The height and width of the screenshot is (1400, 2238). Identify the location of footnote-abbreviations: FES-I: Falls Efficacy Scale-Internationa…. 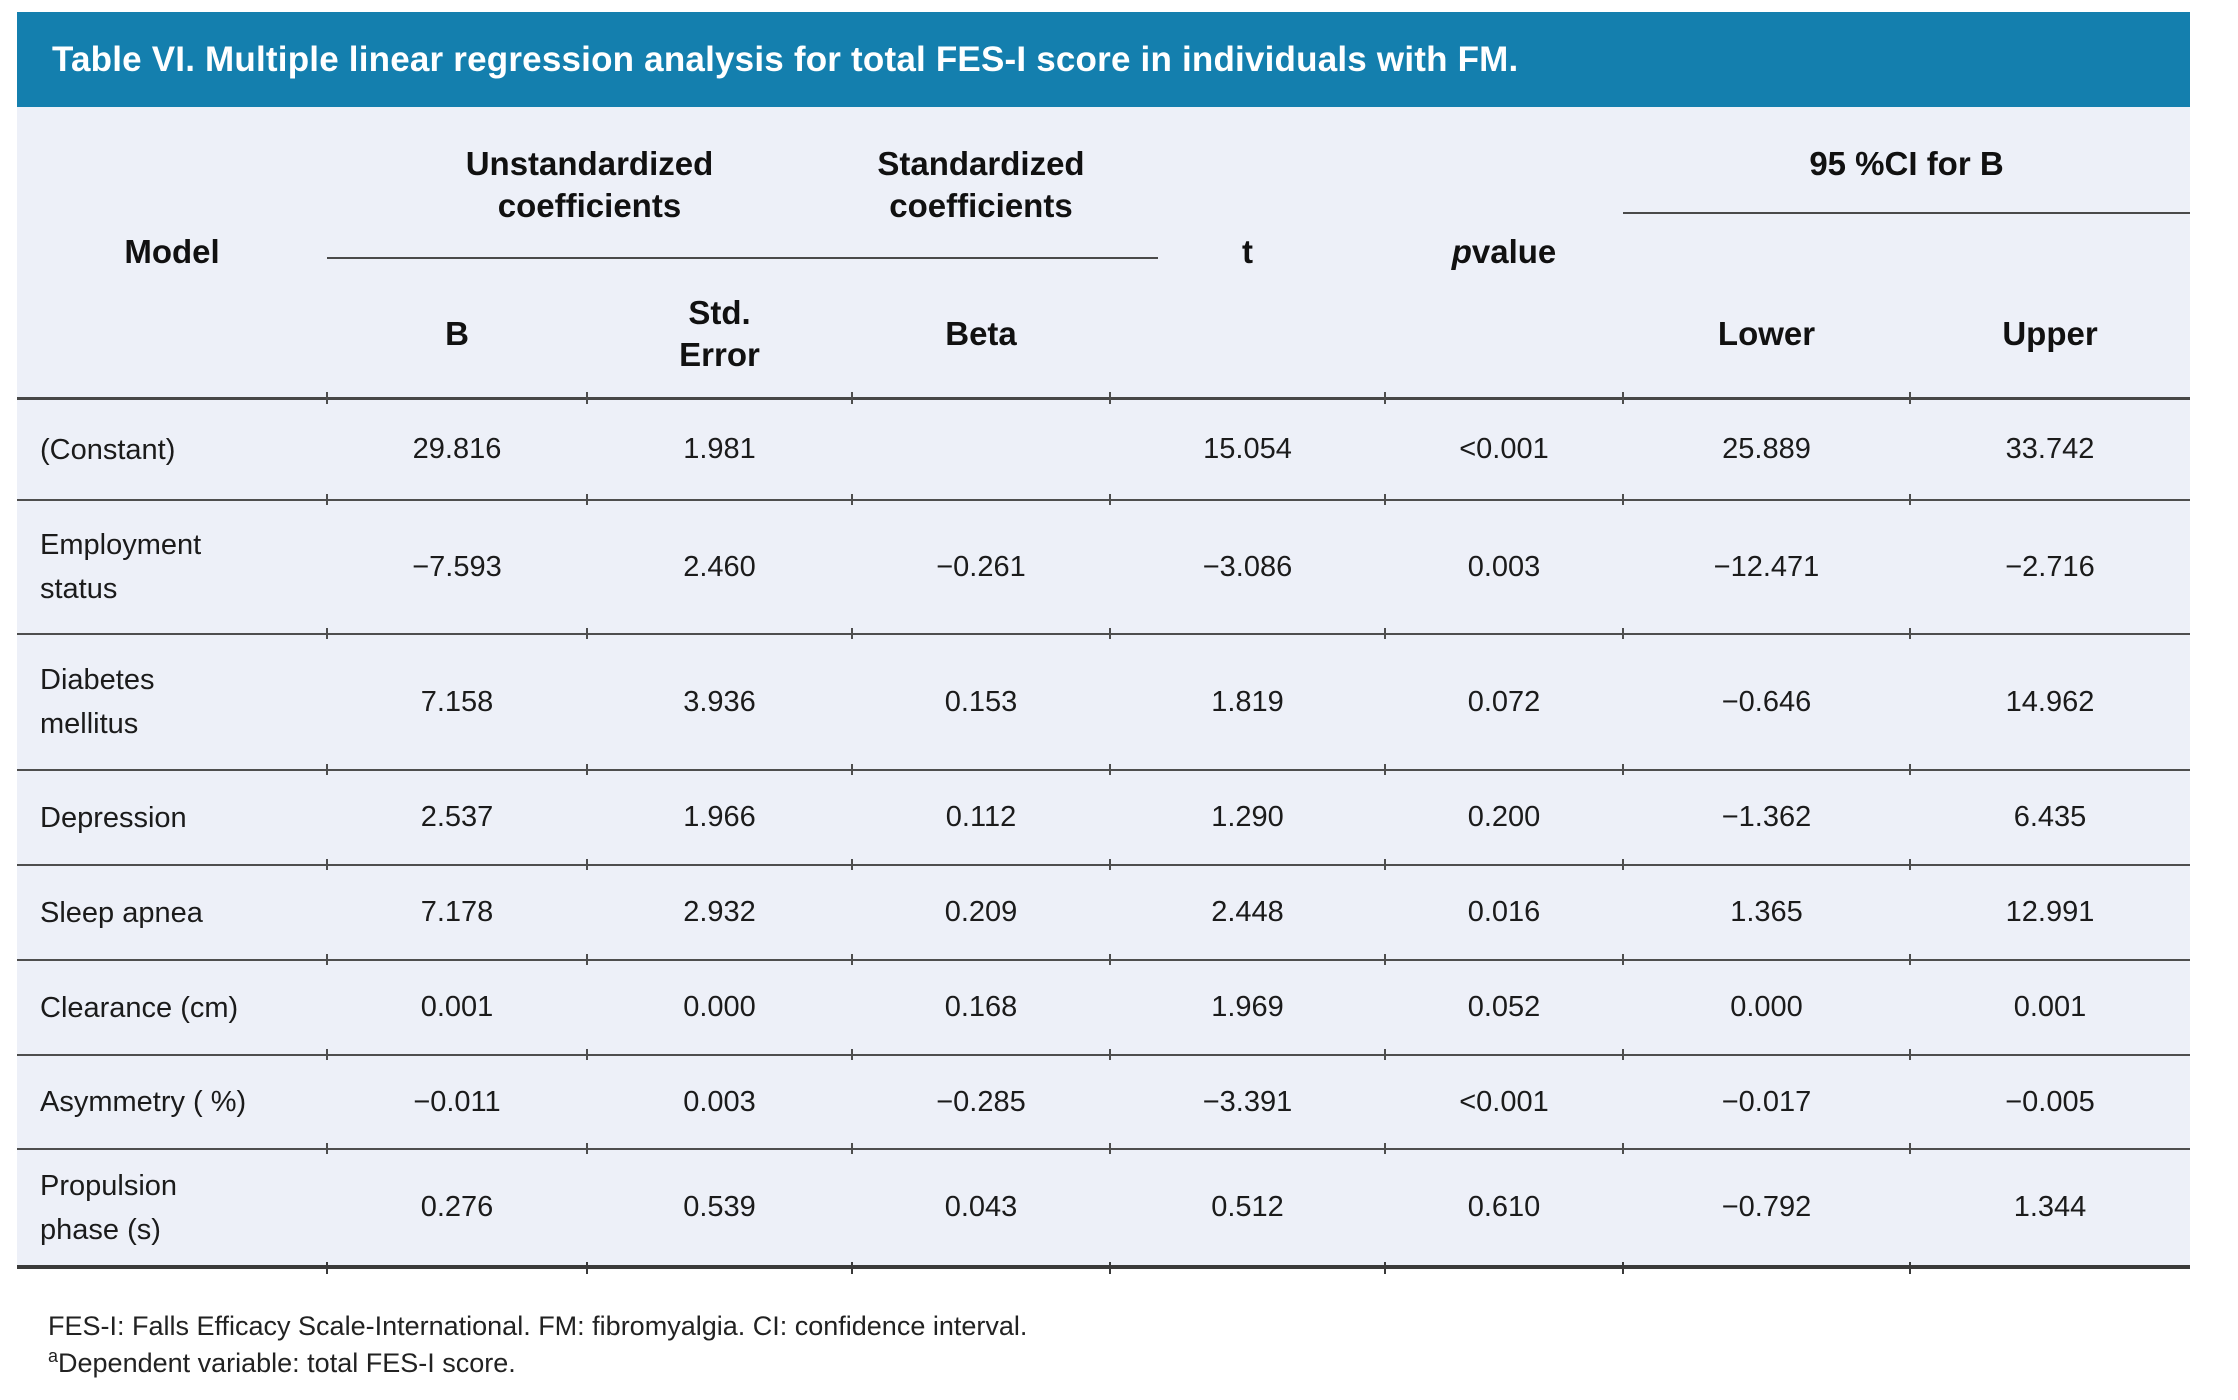
(538, 1326).